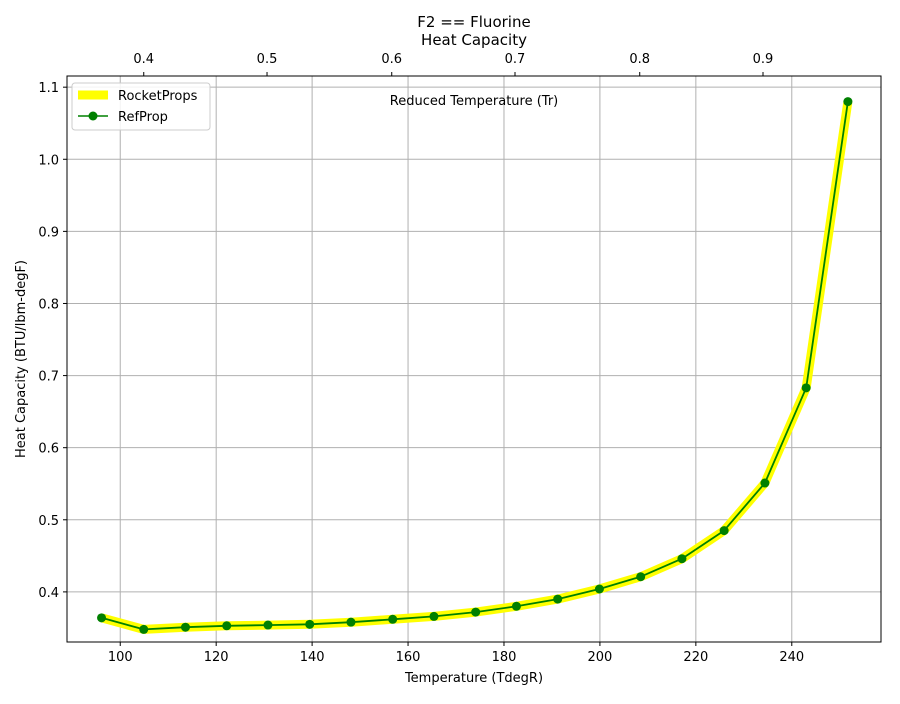  I want to click on legend: RocketProps RefProp, so click(141, 106).